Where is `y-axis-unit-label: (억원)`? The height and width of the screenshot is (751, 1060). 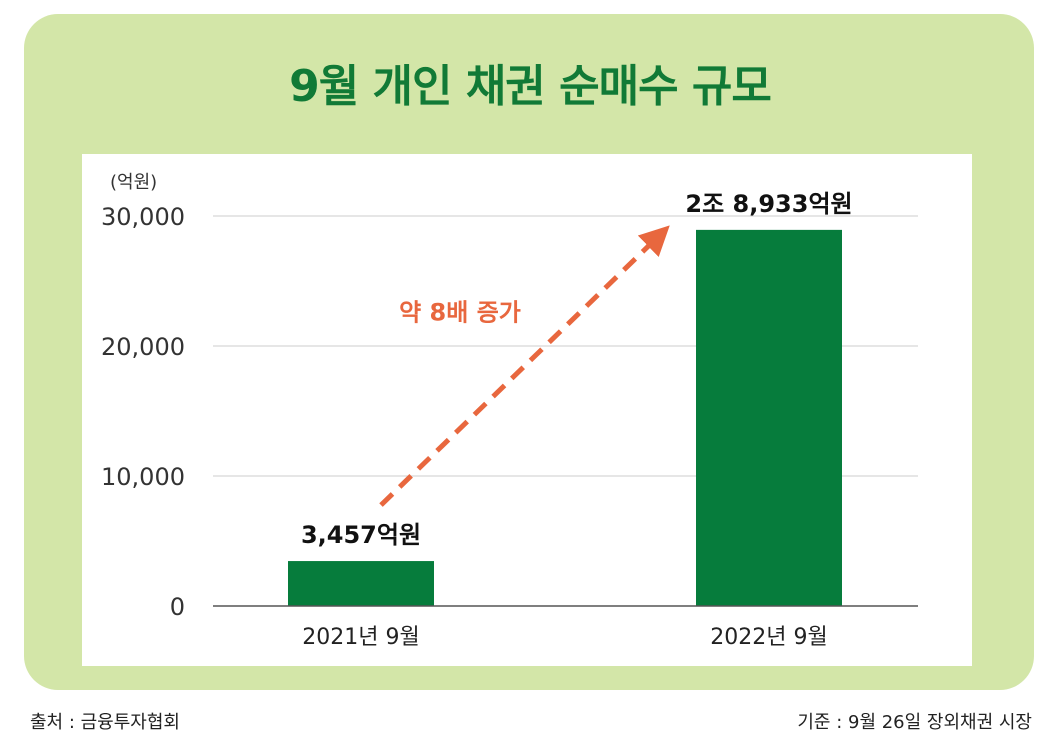 y-axis-unit-label: (억원) is located at coordinates (134, 182).